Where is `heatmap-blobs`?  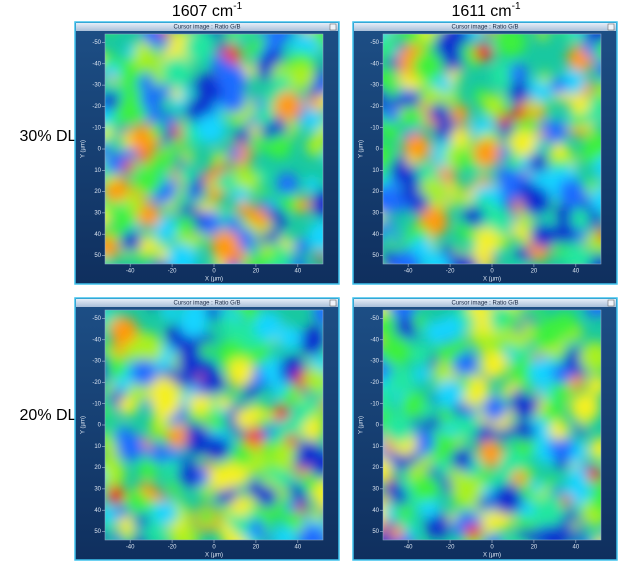 heatmap-blobs is located at coordinates (214, 425).